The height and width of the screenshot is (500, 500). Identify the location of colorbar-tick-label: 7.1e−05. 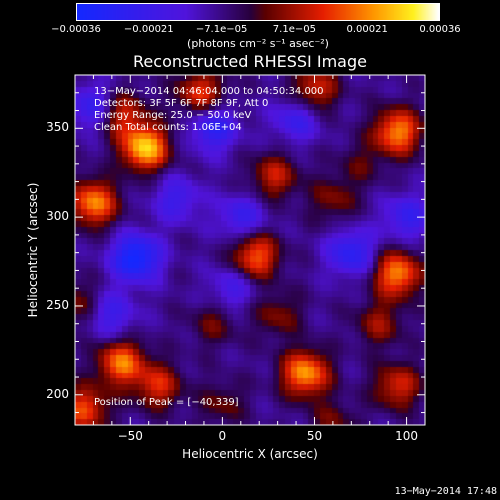
(294, 29).